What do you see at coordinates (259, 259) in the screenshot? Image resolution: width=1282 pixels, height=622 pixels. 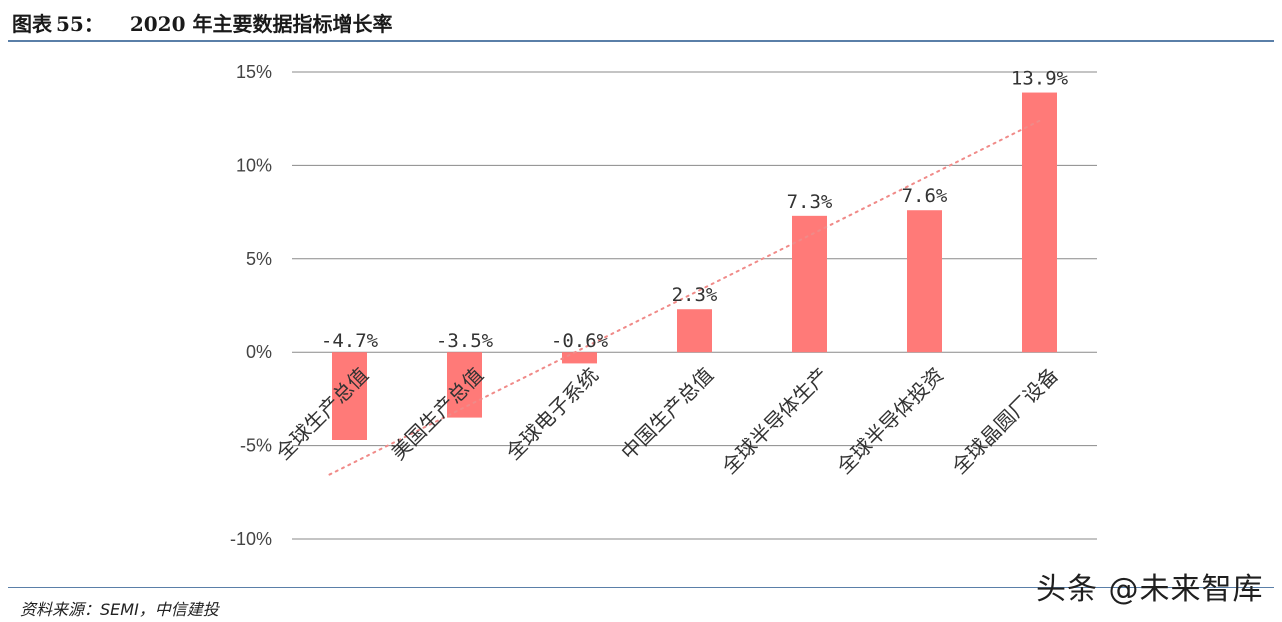 I see `y-tick-label: 5%` at bounding box center [259, 259].